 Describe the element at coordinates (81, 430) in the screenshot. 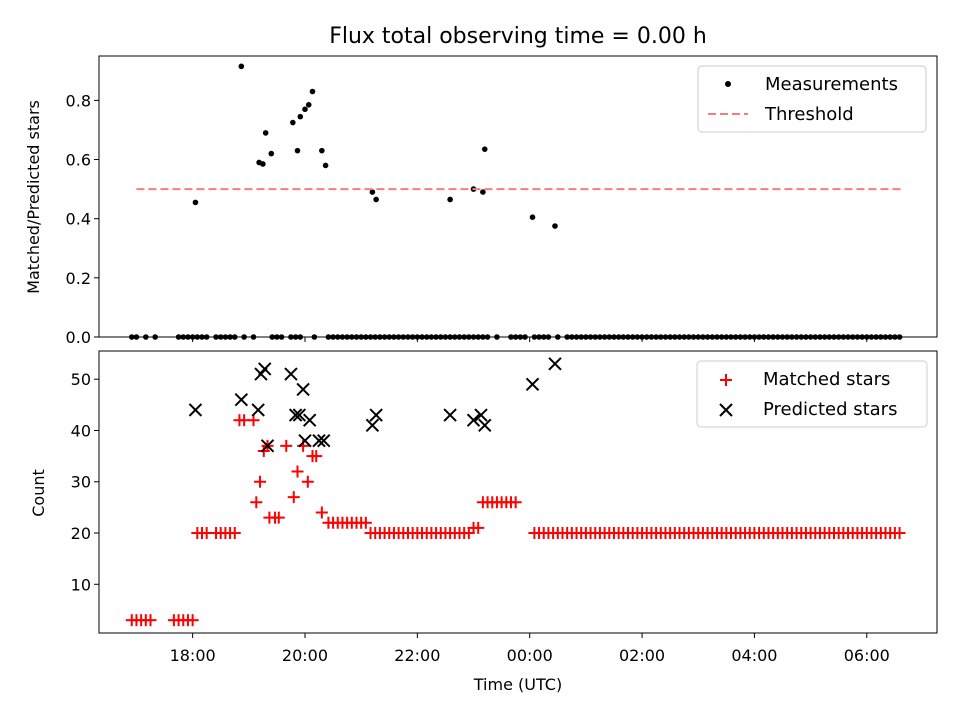

I see `y-tick-label: 40` at that location.